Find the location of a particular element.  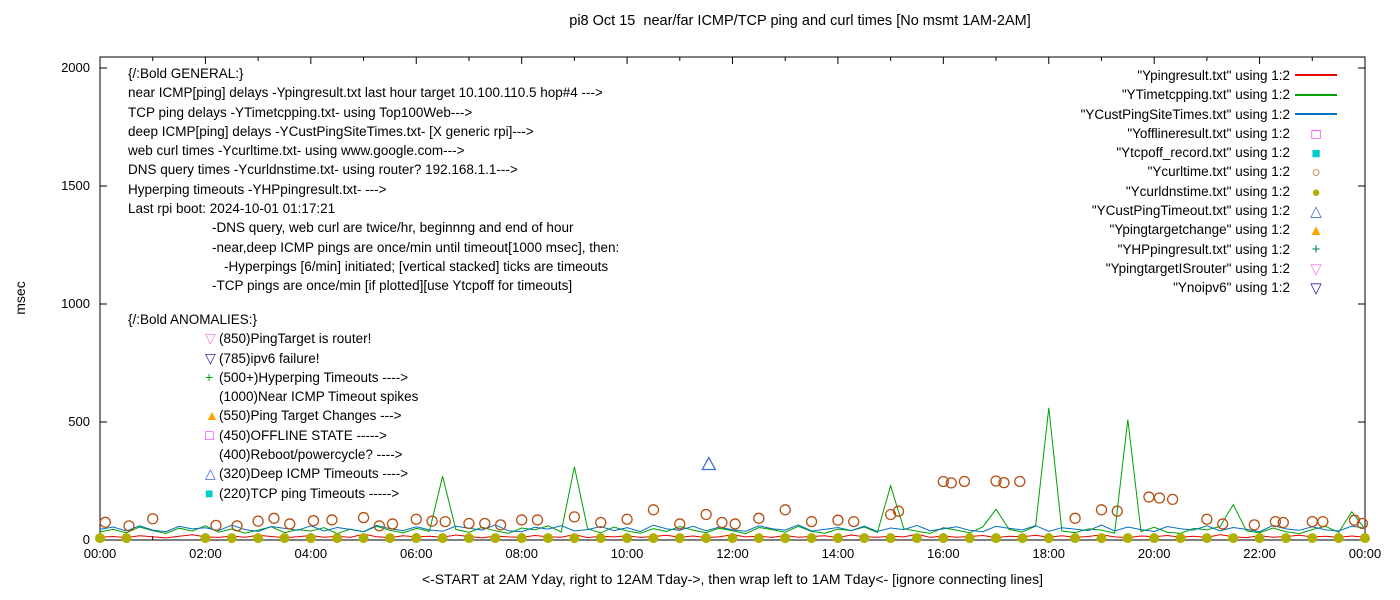

x-tick-label: 04:00 is located at coordinates (311, 553).